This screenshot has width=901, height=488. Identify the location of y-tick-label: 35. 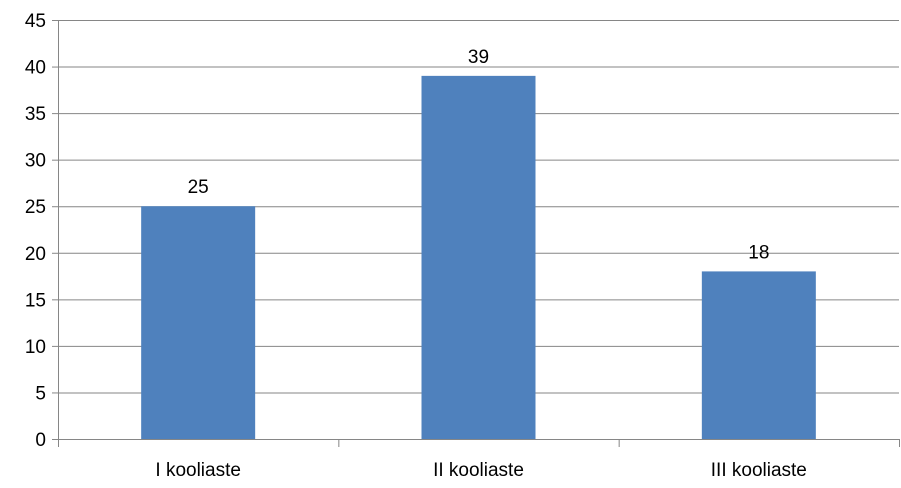
(35, 114).